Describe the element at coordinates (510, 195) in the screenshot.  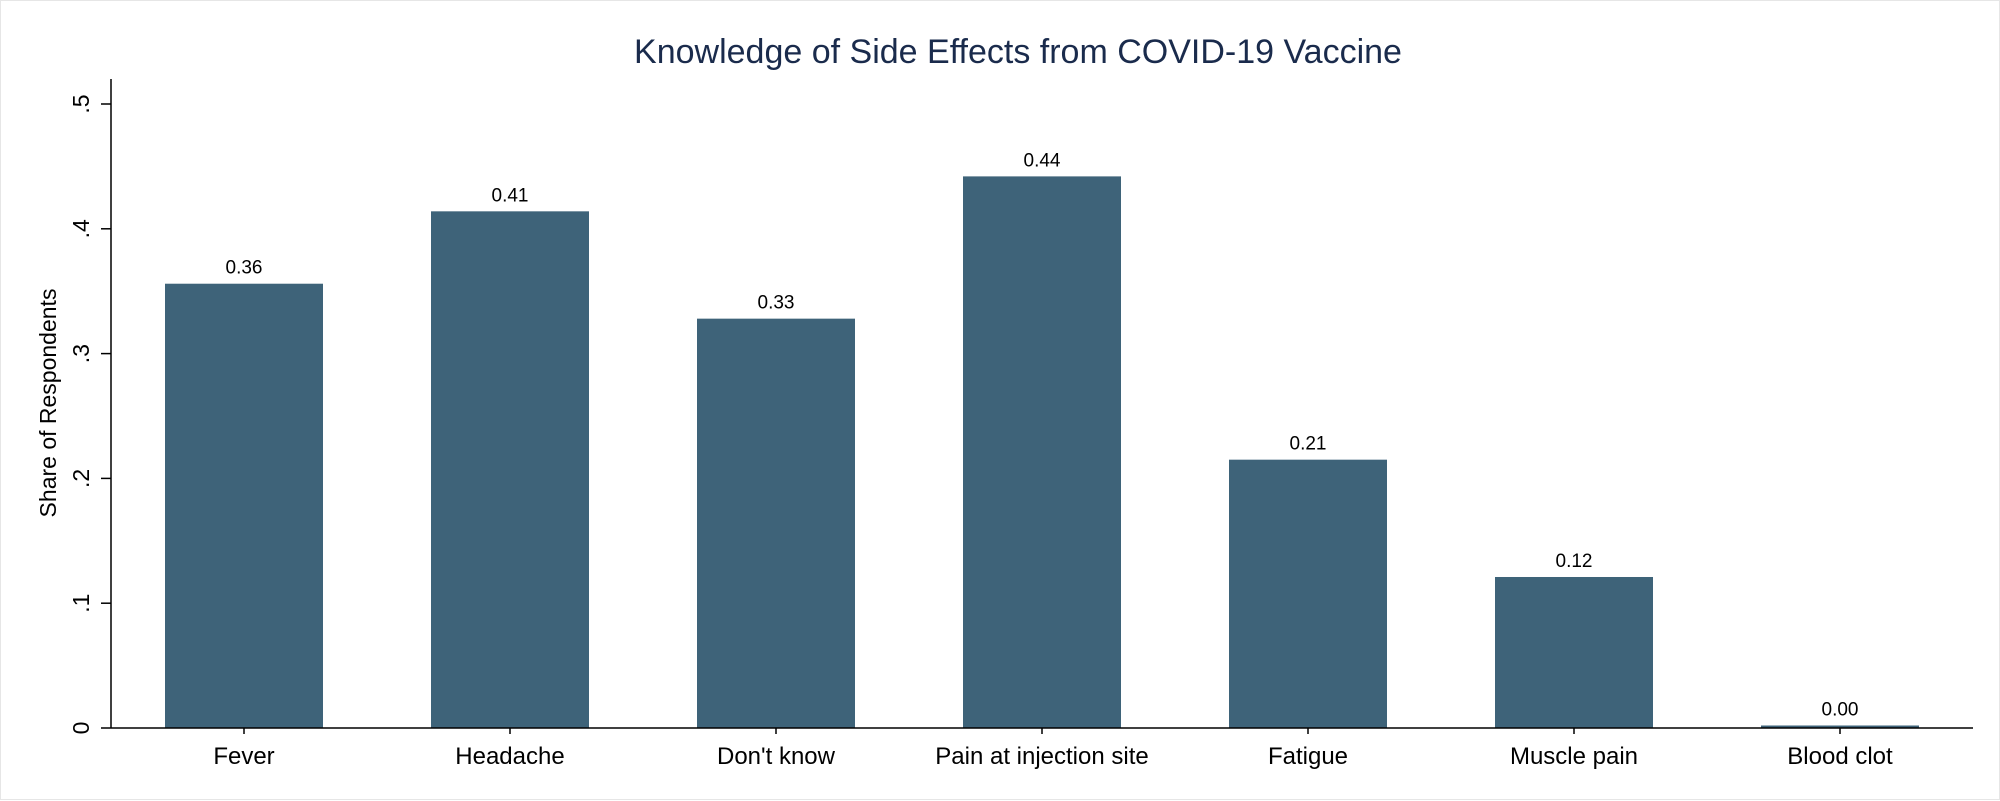
I see `bar-value-label: 0.41` at that location.